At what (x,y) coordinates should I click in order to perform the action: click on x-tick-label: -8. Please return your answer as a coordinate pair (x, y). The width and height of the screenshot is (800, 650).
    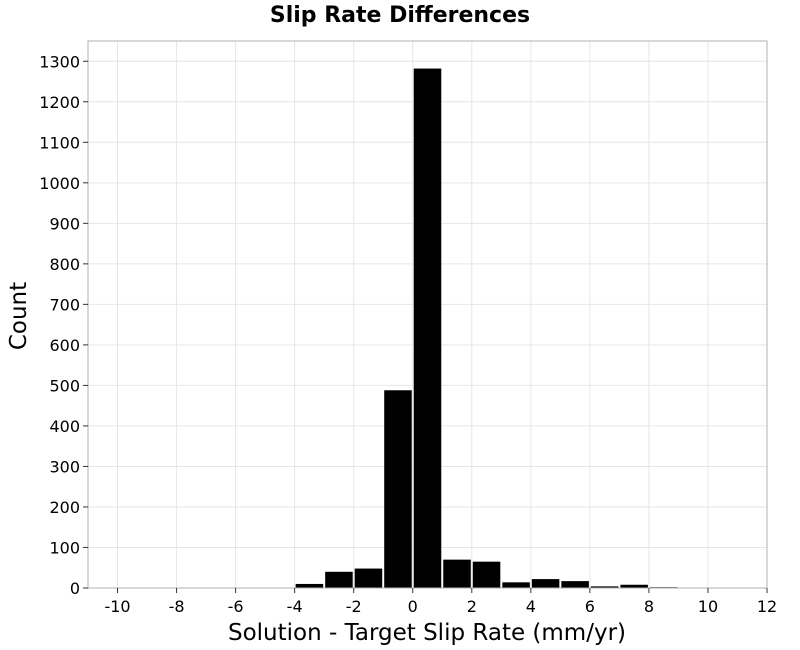
    Looking at the image, I should click on (177, 606).